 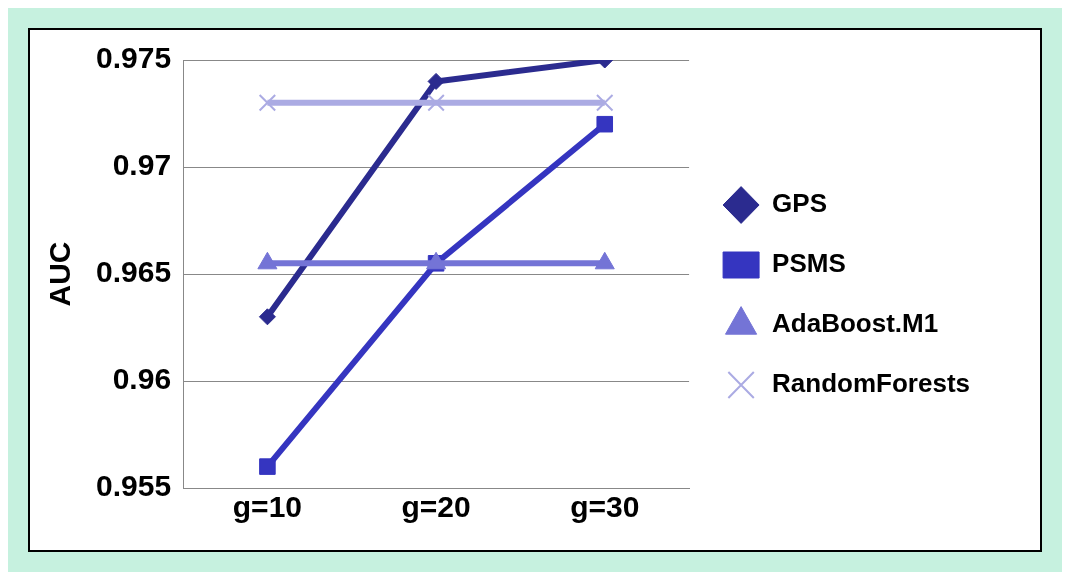 I want to click on x-tick-label: g=10, so click(x=267, y=507).